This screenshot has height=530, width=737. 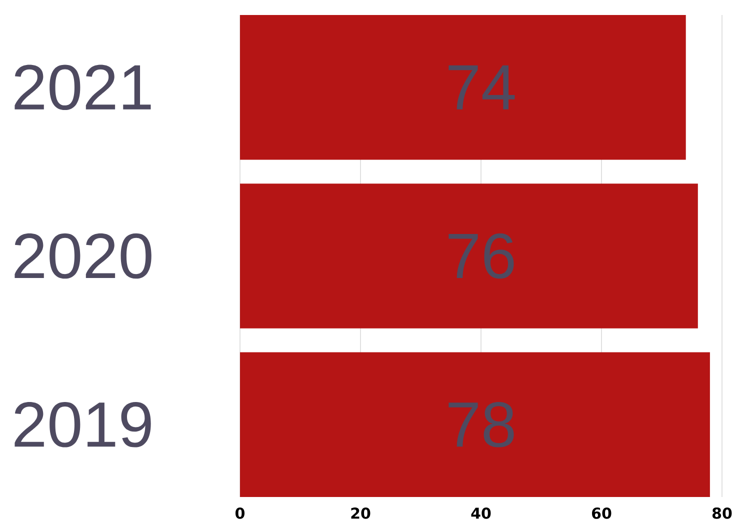 What do you see at coordinates (83, 256) in the screenshot?
I see `y-tick-label: 2020` at bounding box center [83, 256].